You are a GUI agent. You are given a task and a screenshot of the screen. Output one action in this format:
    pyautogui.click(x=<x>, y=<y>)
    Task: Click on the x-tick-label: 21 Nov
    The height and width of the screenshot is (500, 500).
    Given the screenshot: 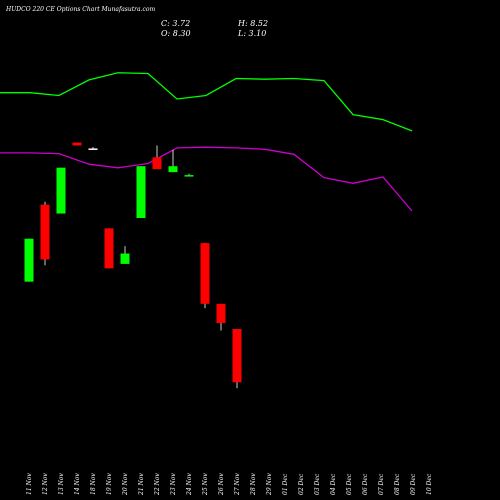 What is the action you would take?
    pyautogui.click(x=141, y=484)
    